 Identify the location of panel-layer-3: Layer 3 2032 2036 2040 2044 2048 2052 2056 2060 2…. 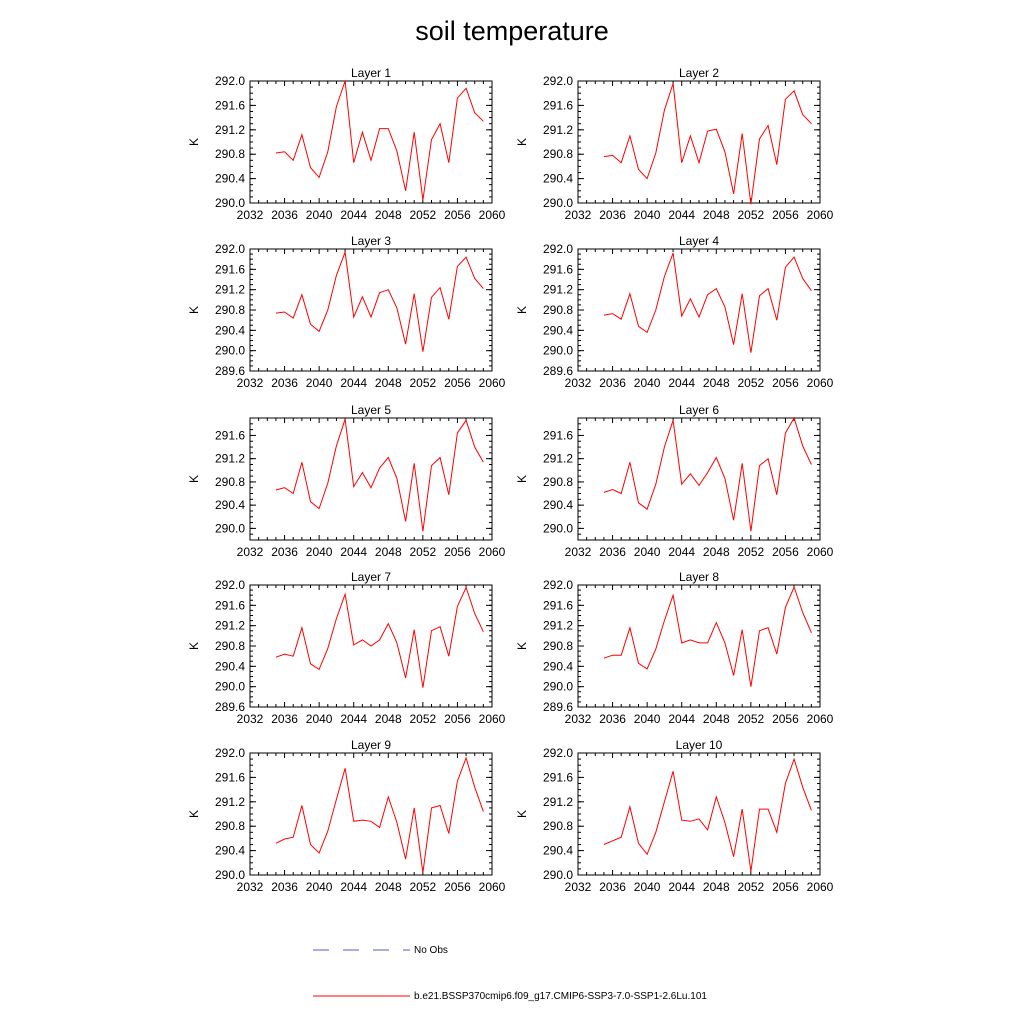
(346, 312).